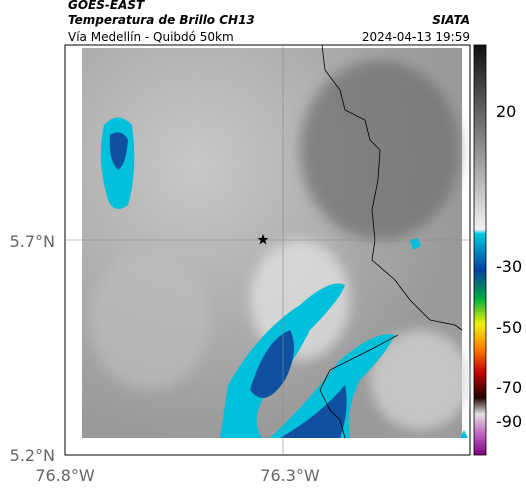 This screenshot has height=491, width=526. Describe the element at coordinates (161, 20) in the screenshot. I see `product-title: Temperatura de Brillo CH13` at that location.